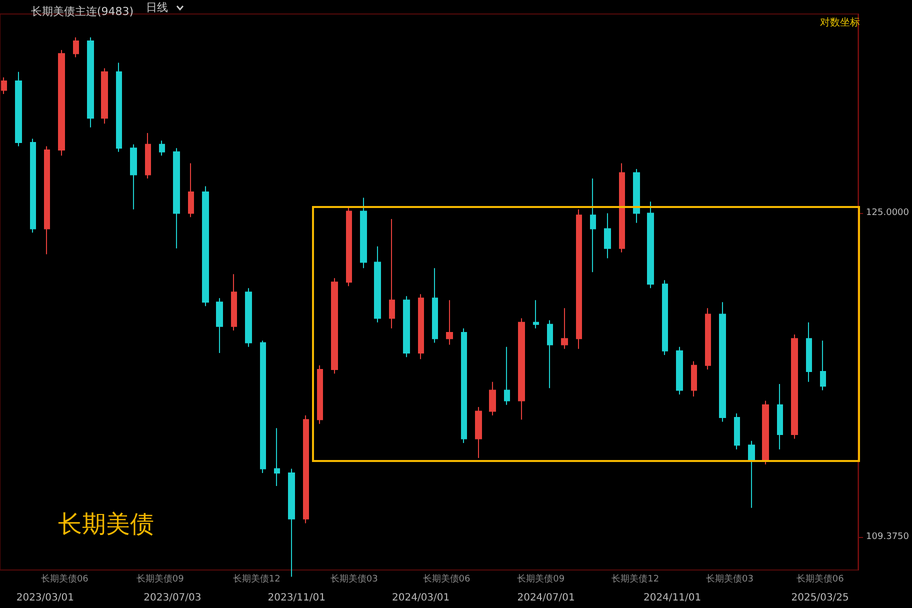 The width and height of the screenshot is (912, 608). I want to click on x-tick-label: 2023/11/01, so click(297, 598).